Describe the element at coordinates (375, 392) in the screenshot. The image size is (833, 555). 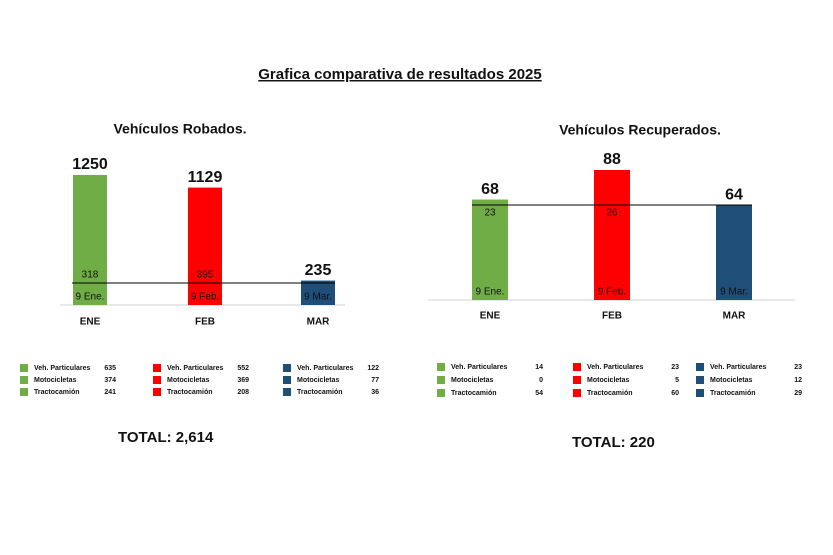
I see `legend-value: 36` at that location.